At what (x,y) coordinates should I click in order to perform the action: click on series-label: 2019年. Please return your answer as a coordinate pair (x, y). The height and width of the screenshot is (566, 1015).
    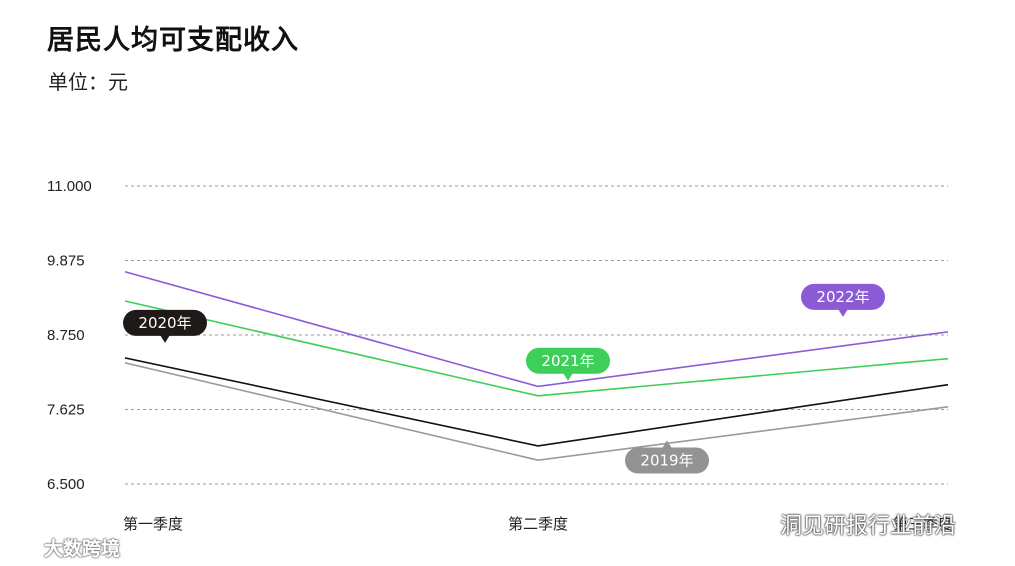
    Looking at the image, I should click on (667, 457).